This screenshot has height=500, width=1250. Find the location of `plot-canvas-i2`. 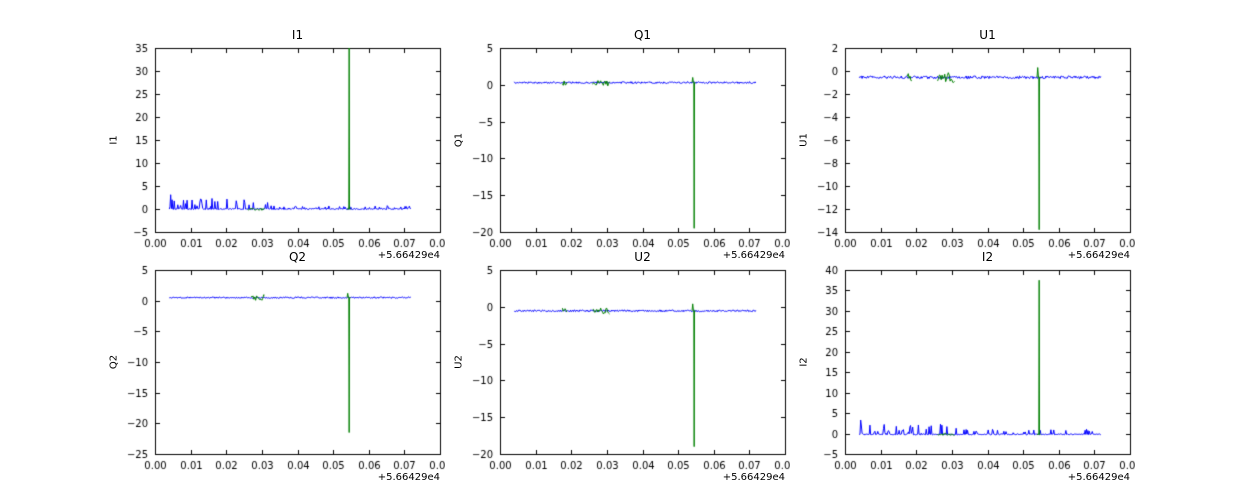

plot-canvas-i2 is located at coordinates (962, 364).